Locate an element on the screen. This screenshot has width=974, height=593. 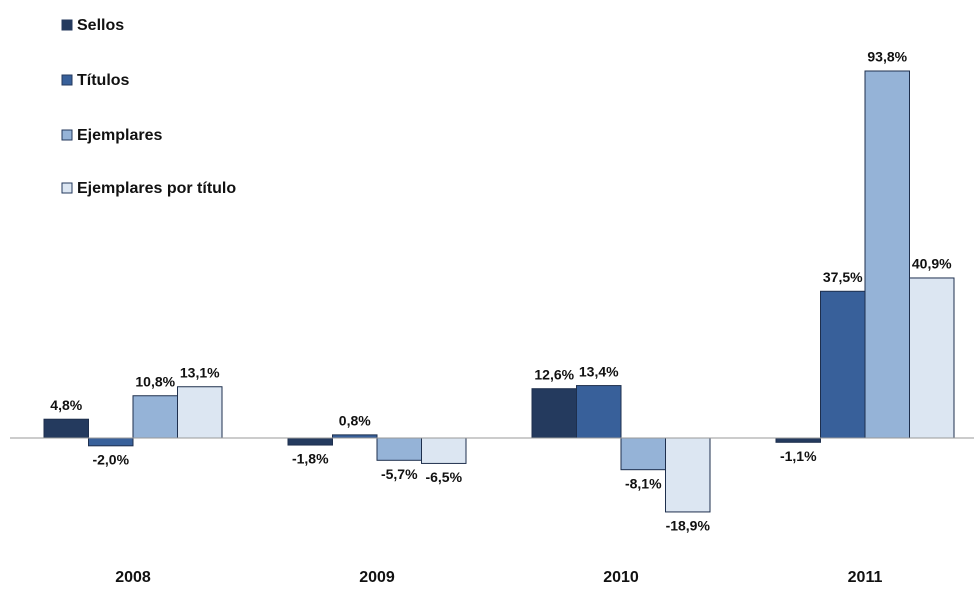
x-tick-label: 2008 is located at coordinates (133, 577).